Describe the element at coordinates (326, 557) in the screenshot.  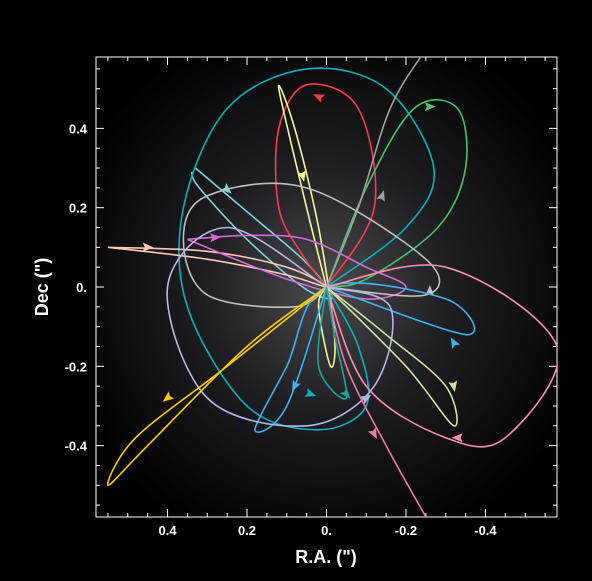
I see `x-axis-title: R.A. (")` at that location.